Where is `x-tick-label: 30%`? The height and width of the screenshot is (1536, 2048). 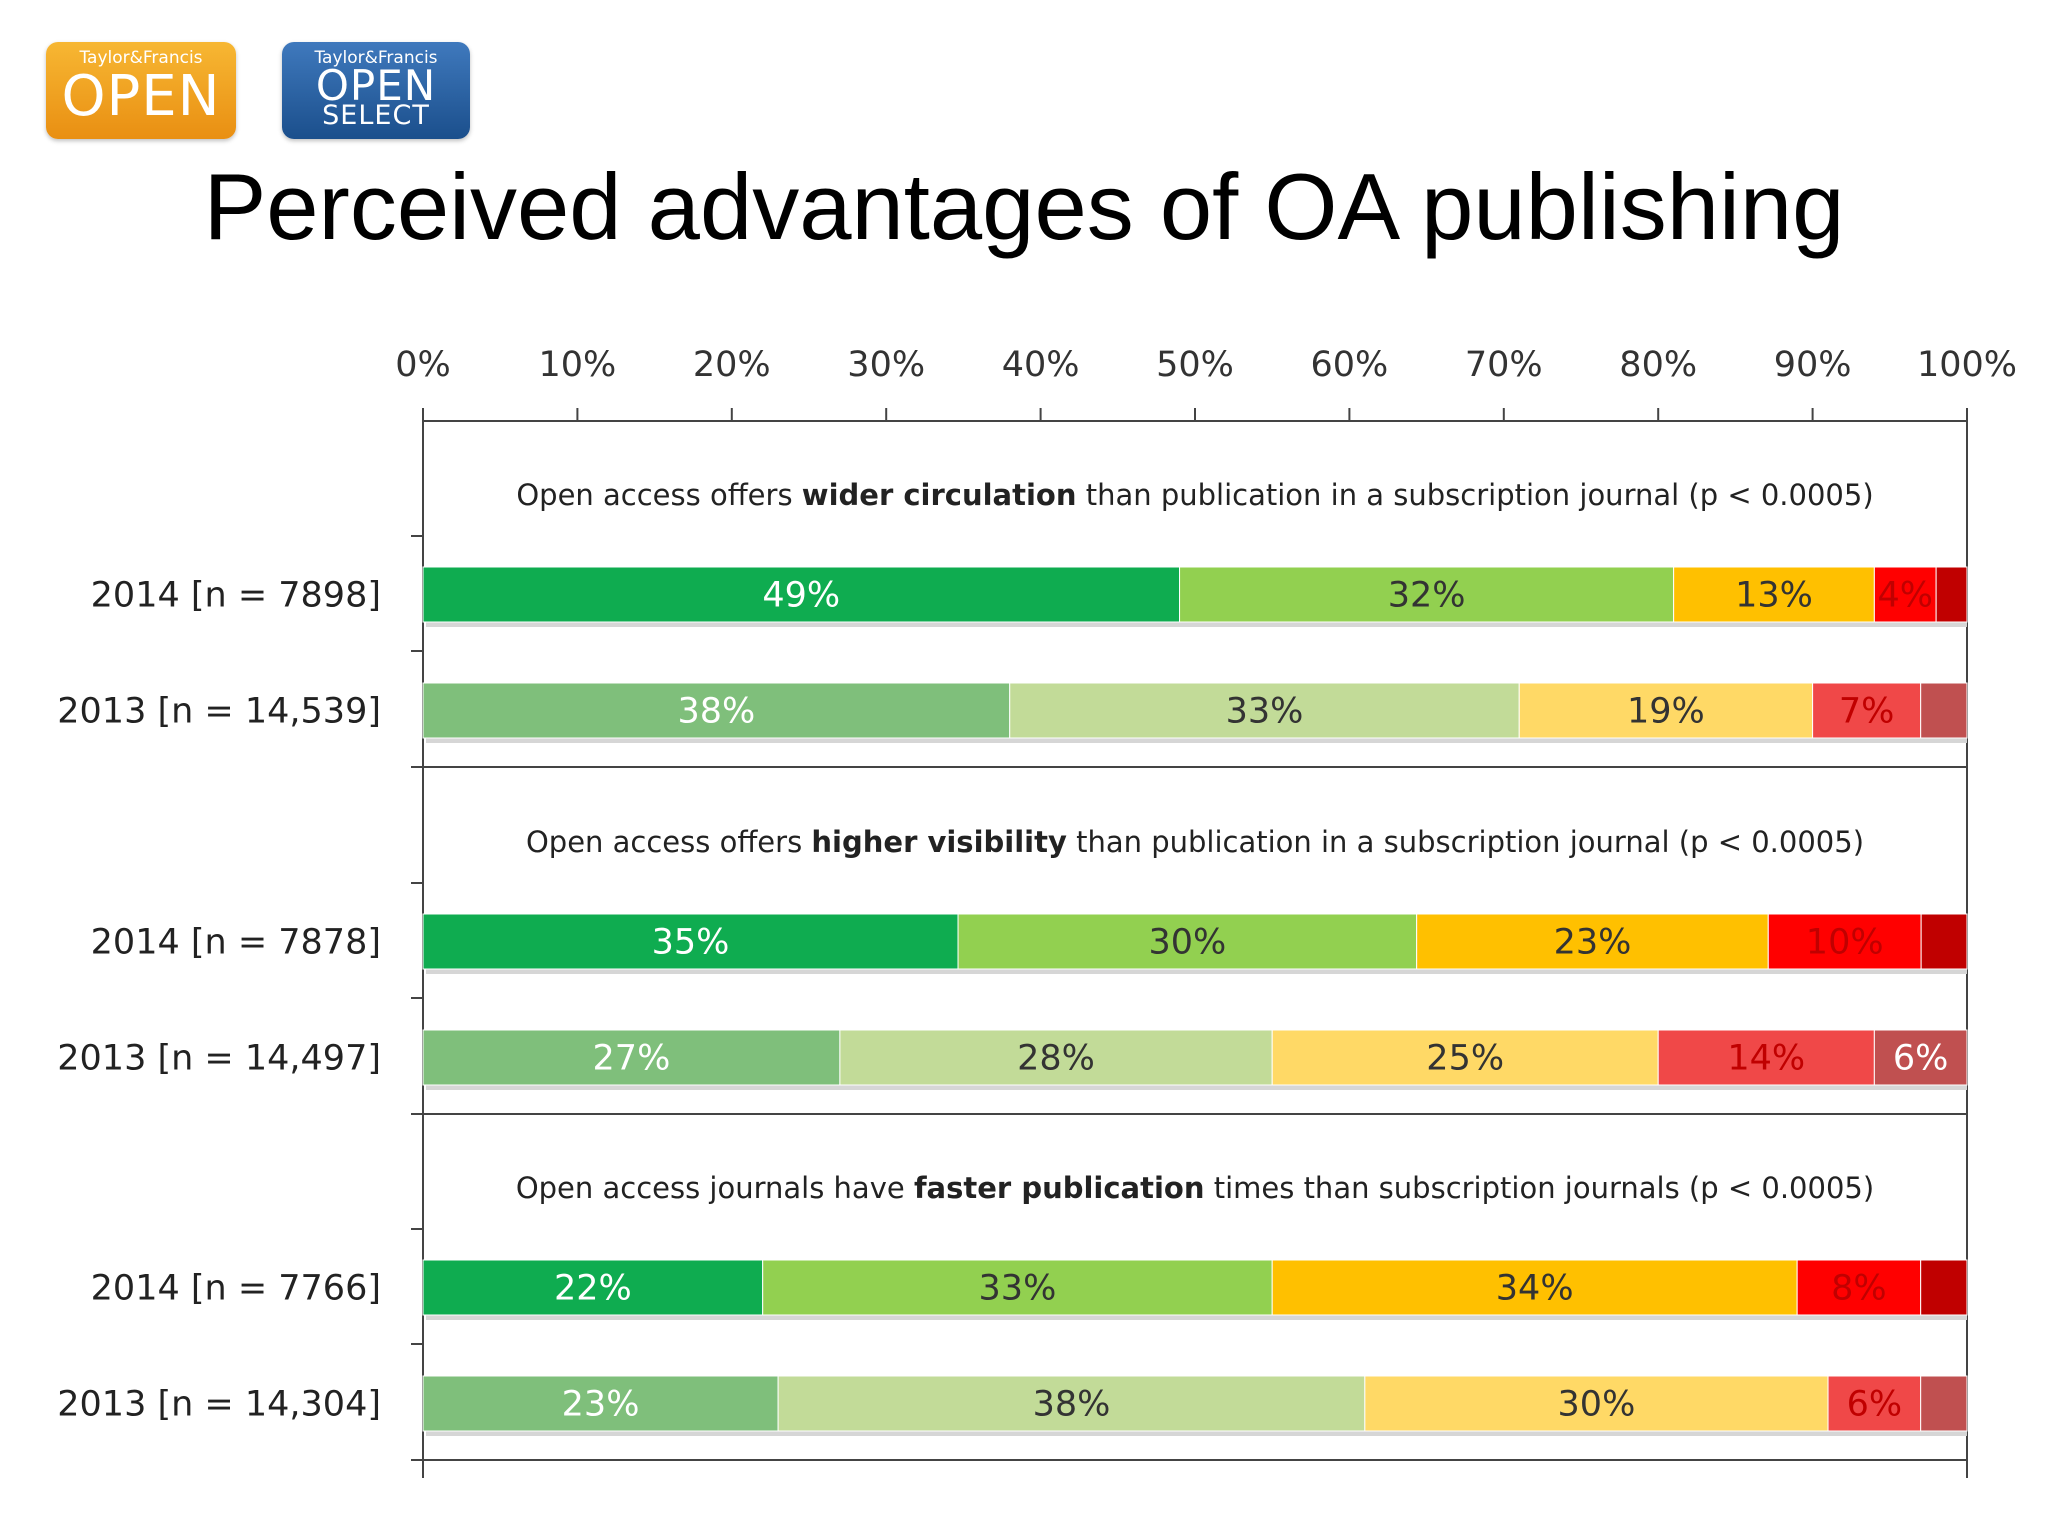 x-tick-label: 30% is located at coordinates (886, 365).